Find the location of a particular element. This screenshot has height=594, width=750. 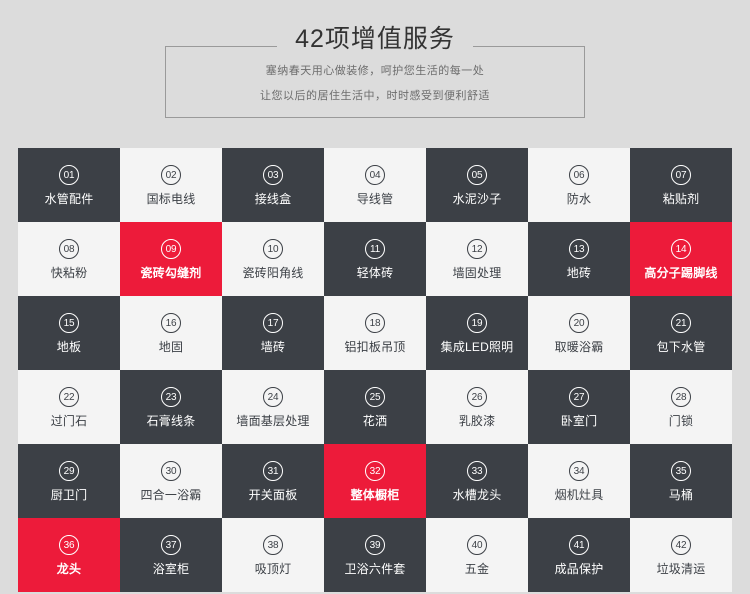

service-cell: 23 石膏线条 is located at coordinates (171, 407).